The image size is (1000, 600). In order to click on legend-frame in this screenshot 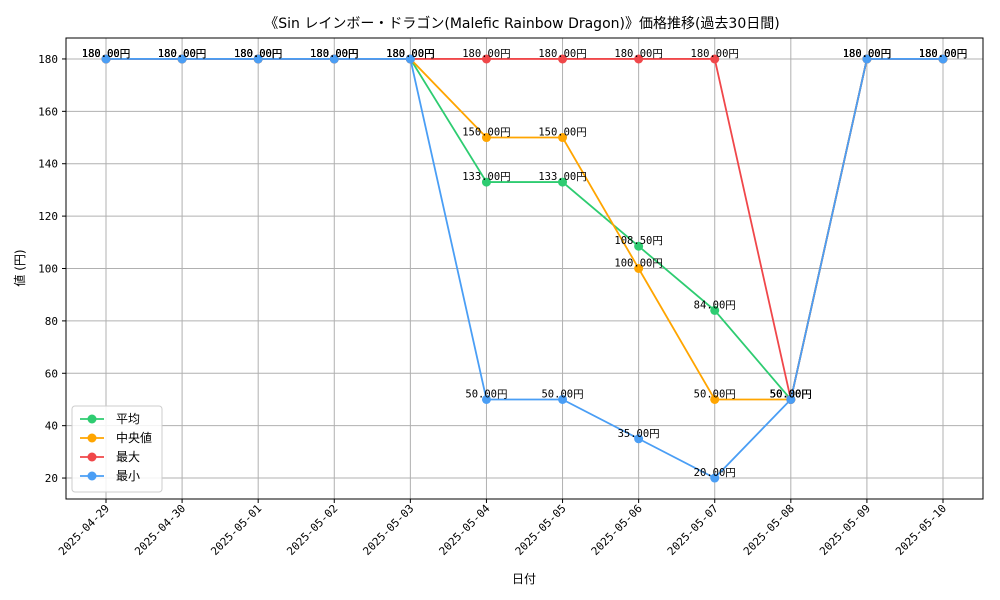, I will do `click(117, 449)`.